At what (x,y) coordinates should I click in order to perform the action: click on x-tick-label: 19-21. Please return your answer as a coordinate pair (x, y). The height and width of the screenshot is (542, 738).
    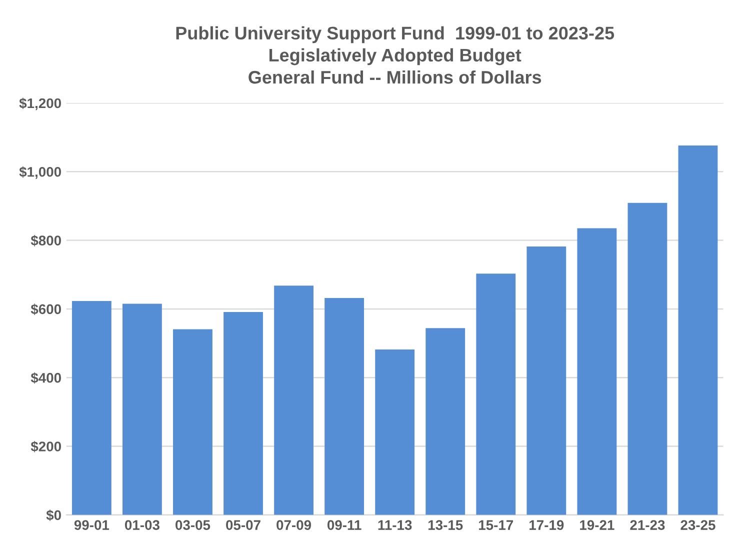
    Looking at the image, I should click on (597, 525).